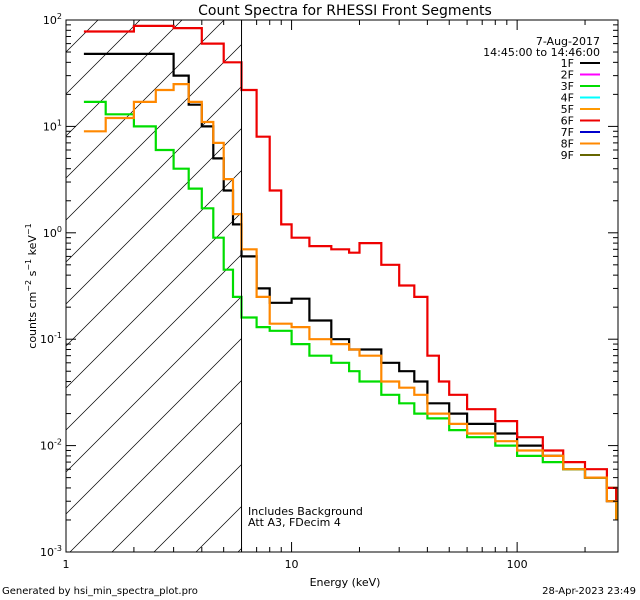 This screenshot has width=640, height=600. Describe the element at coordinates (567, 155) in the screenshot. I see `legend-label-9f: 9F` at that location.